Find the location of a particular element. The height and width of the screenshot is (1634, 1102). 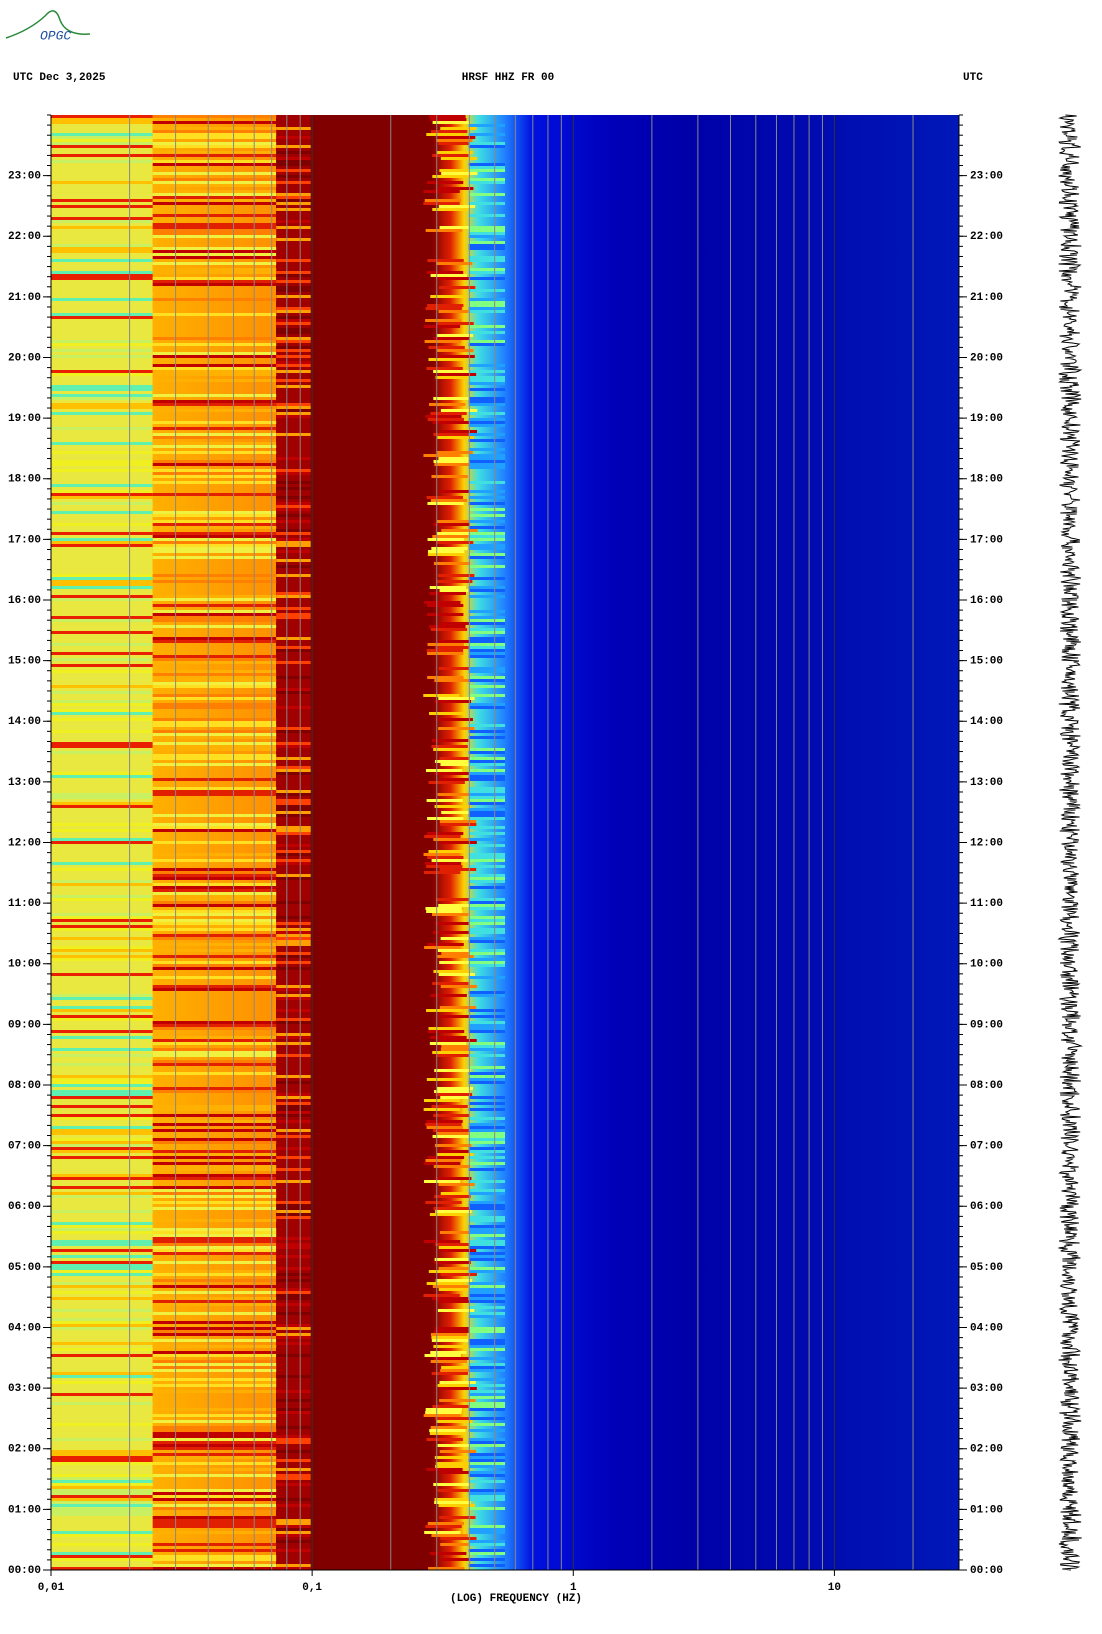

y-tick-label: 16:00 is located at coordinates (24, 601).